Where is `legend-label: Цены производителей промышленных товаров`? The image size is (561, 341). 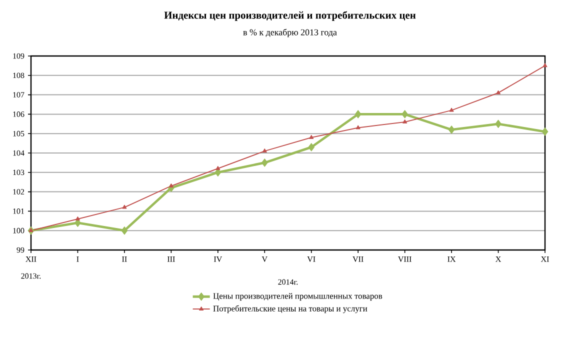 legend-label: Цены производителей промышленных товаров is located at coordinates (297, 296).